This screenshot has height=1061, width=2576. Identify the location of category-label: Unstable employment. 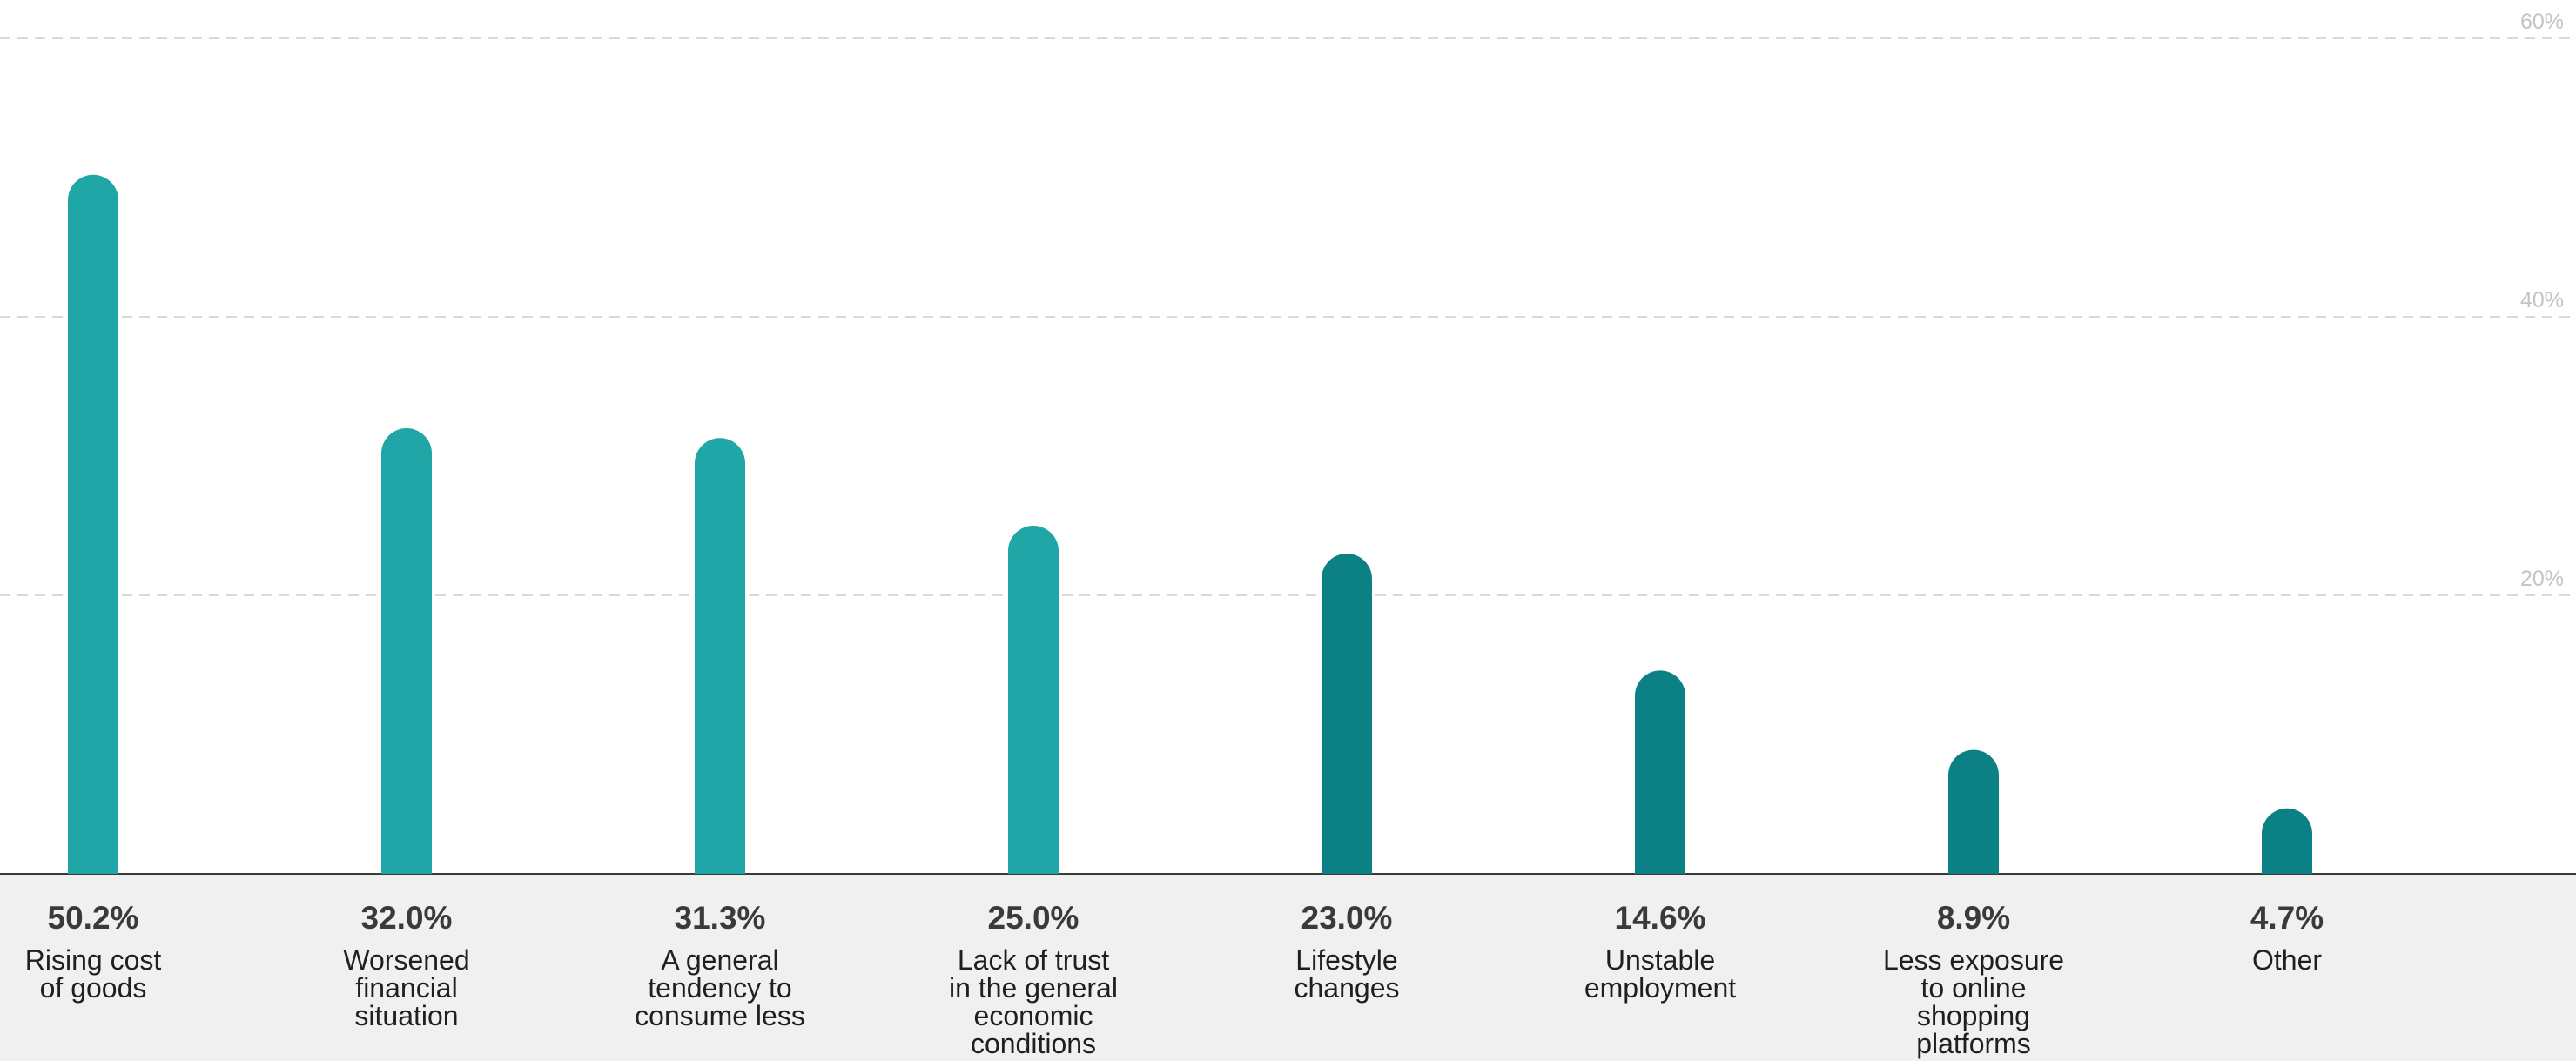
(1660, 974).